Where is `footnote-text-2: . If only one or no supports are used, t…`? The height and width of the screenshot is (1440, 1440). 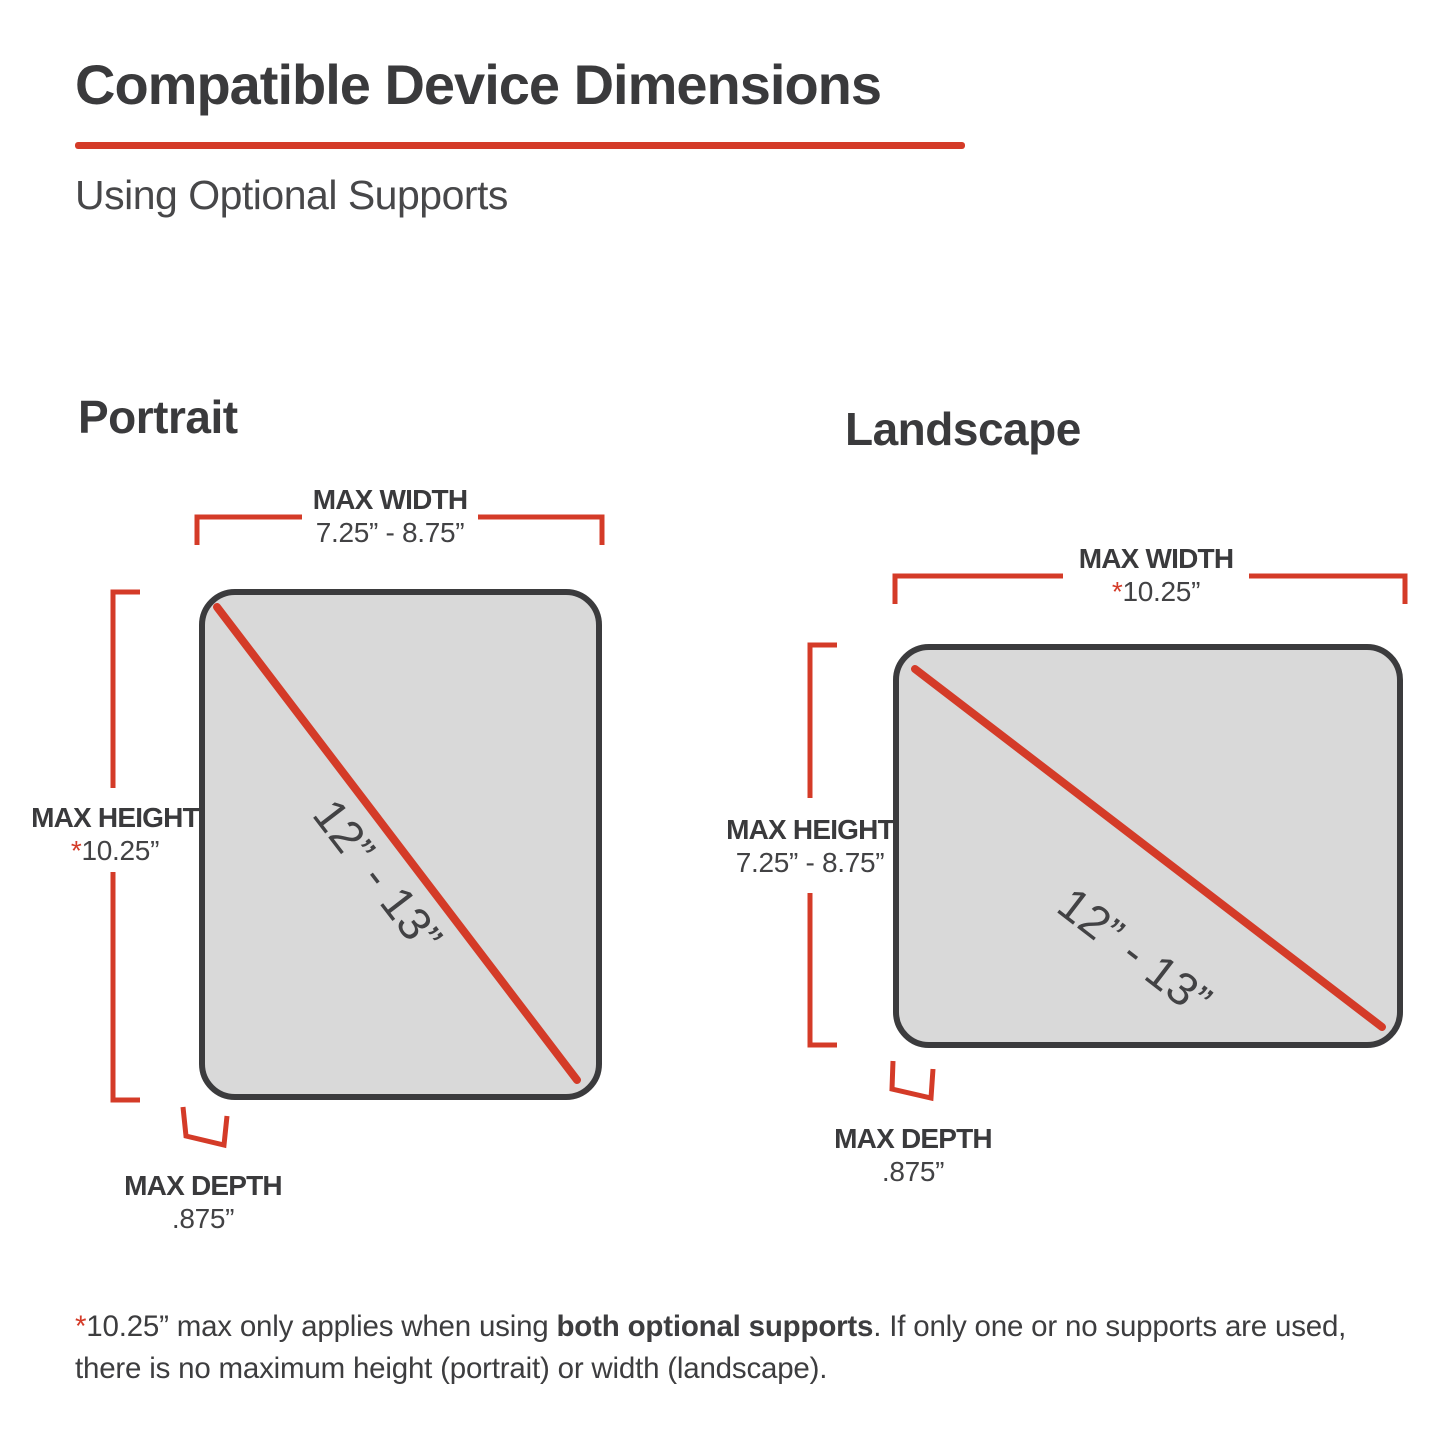
footnote-text-2: . If only one or no supports are used, t… is located at coordinates (711, 1347).